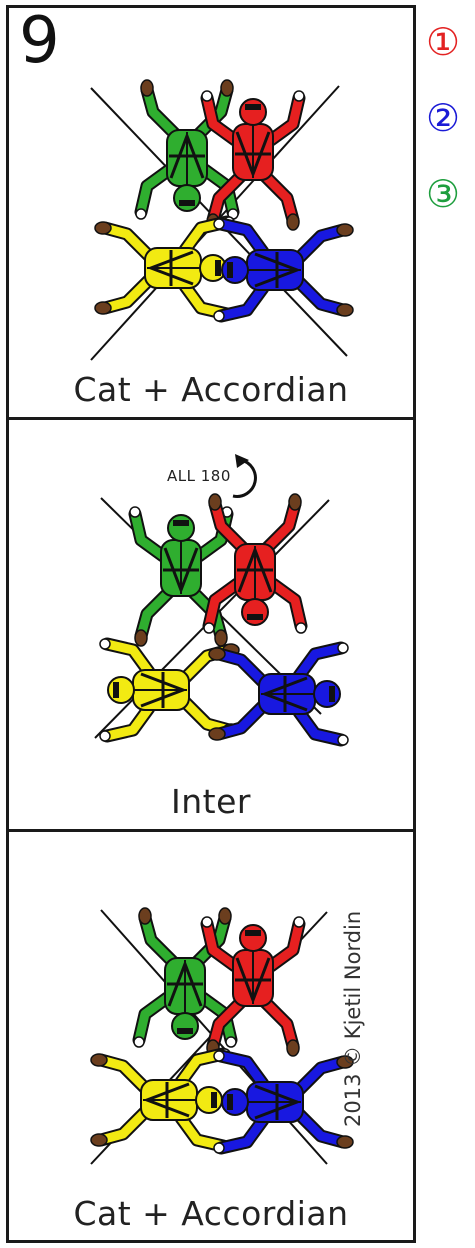  What do you see at coordinates (39, 41) in the screenshot?
I see `step-number: 9` at bounding box center [39, 41].